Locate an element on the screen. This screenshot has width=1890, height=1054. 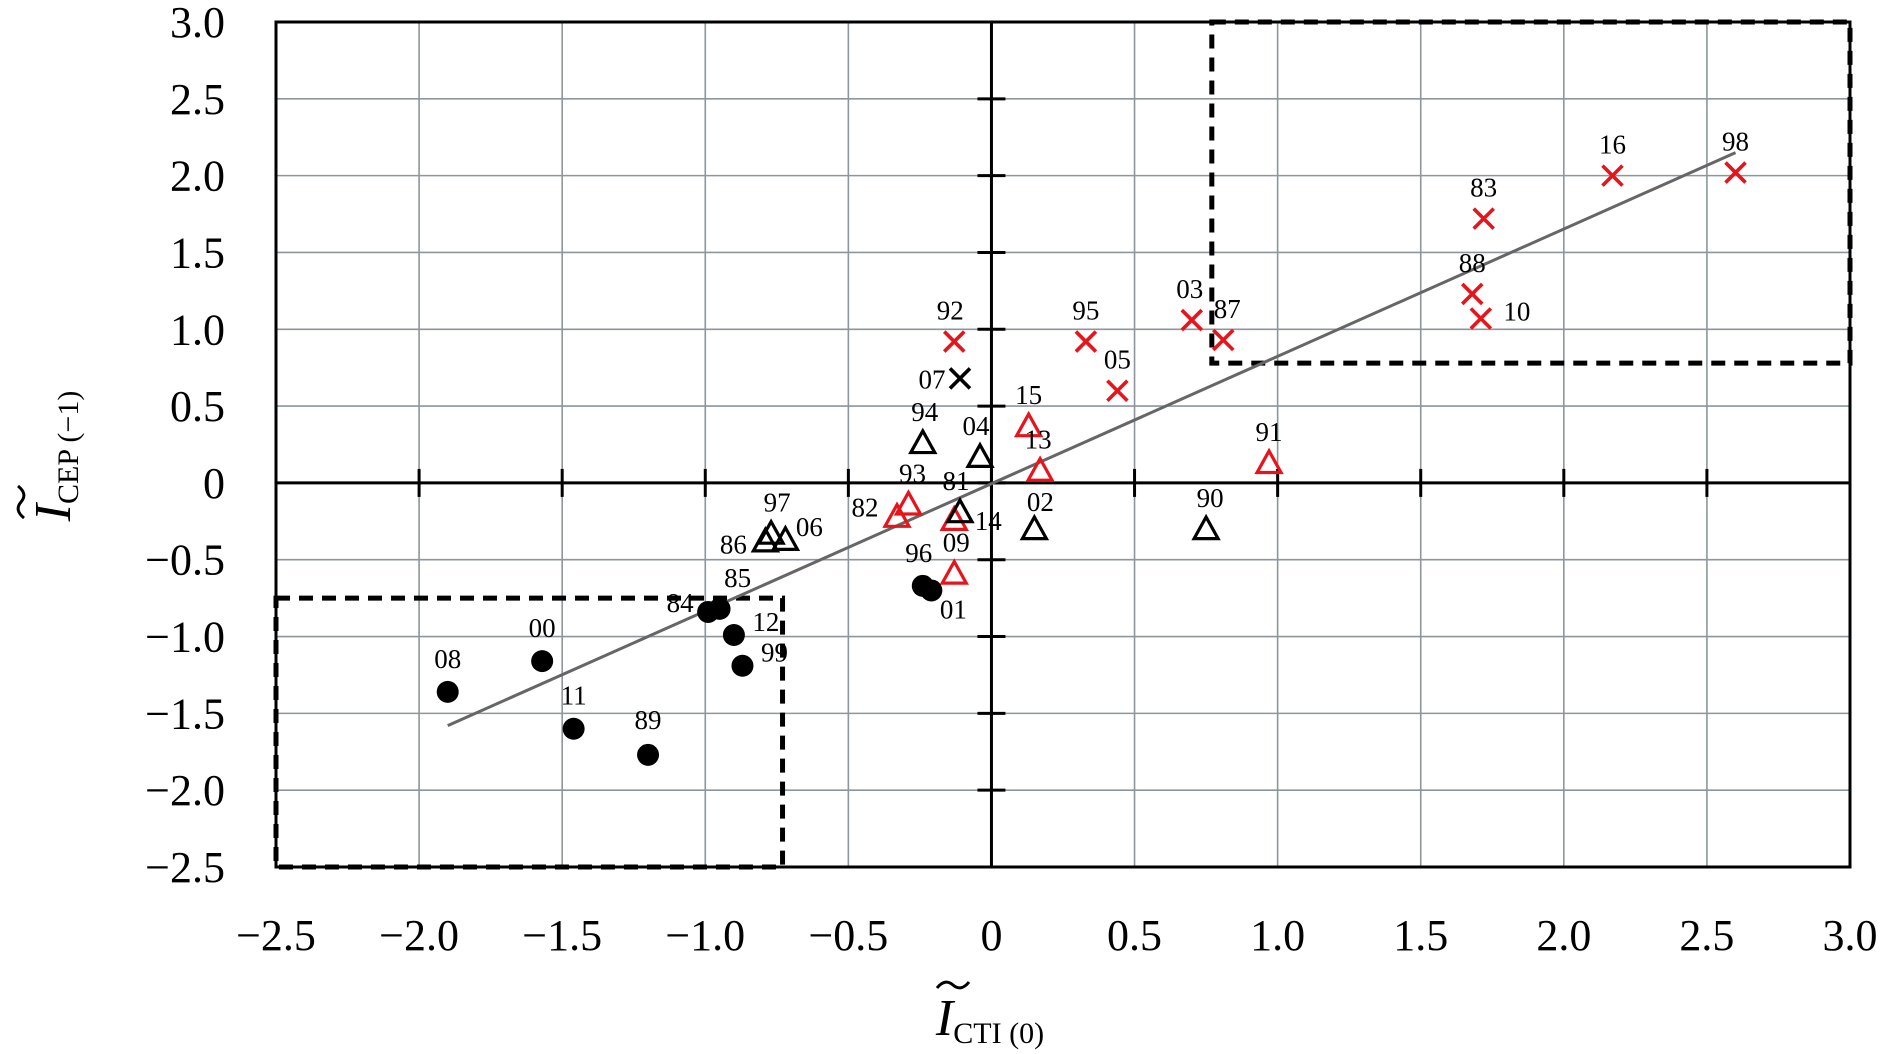
point-label-00: 00 is located at coordinates (542, 628).